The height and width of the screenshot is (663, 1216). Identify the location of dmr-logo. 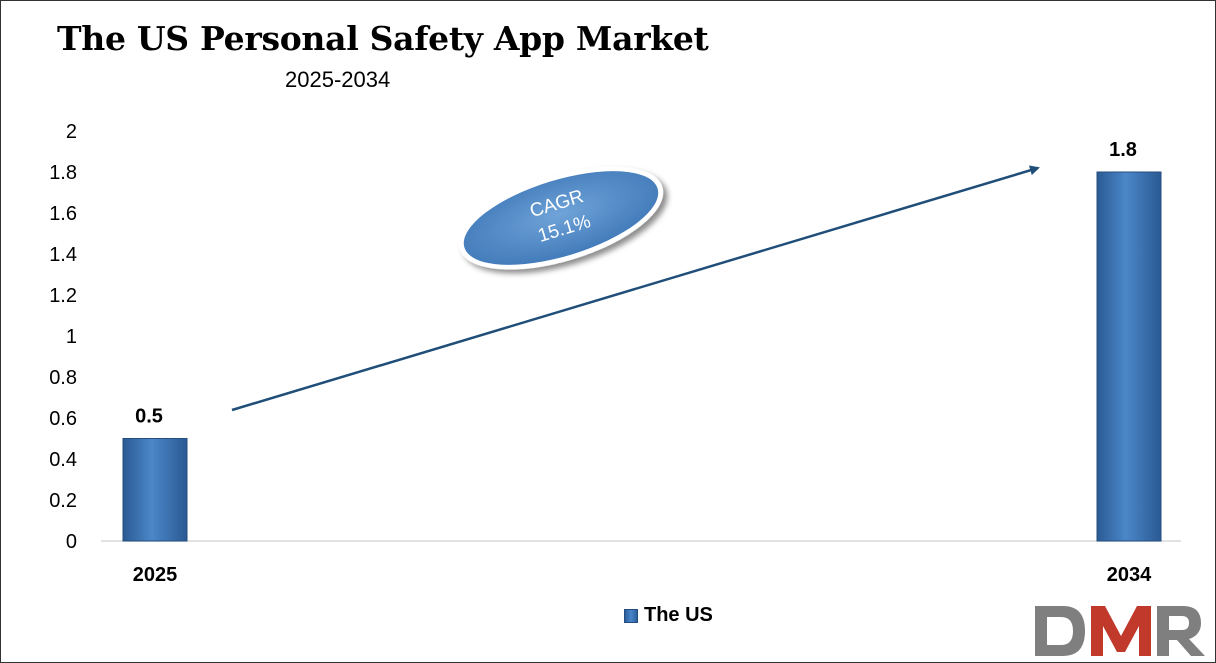
(1120, 631).